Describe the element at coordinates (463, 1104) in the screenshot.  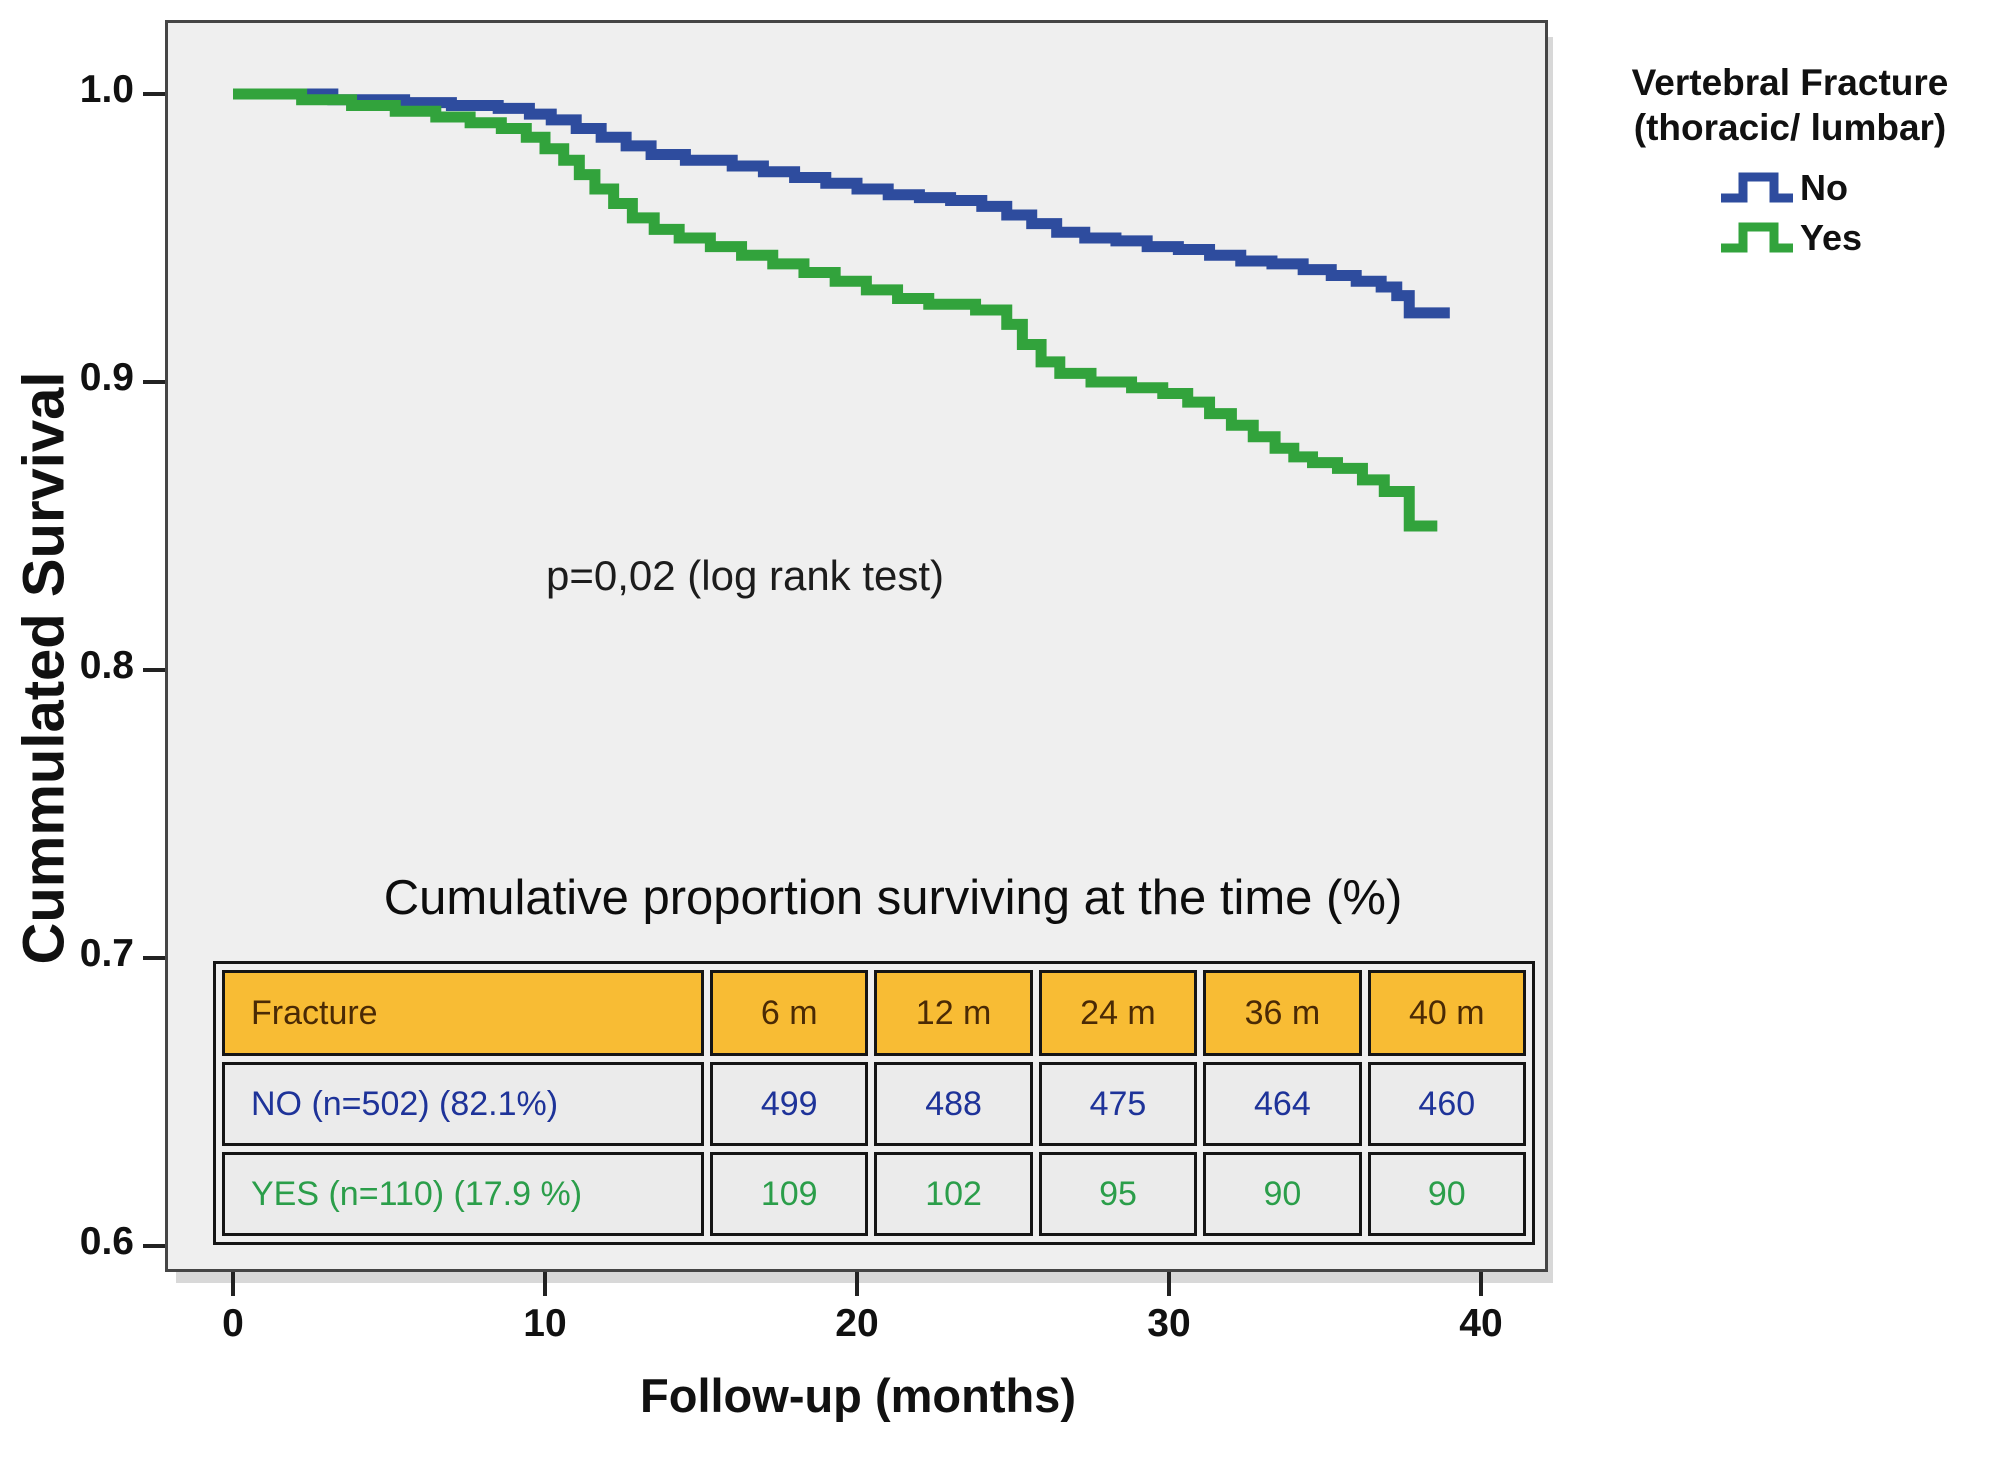
I see `table-row-label: NO (n=502) (82.1%)` at that location.